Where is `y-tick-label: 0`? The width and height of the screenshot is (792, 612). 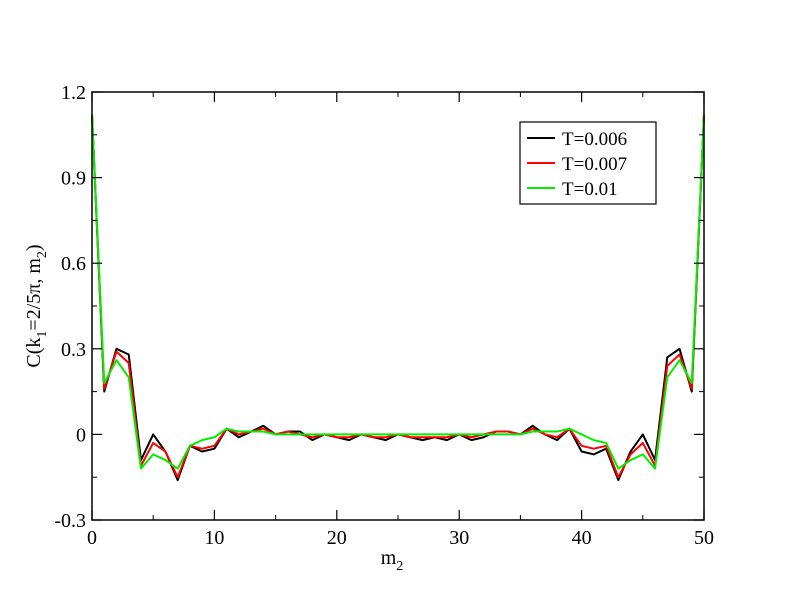
y-tick-label: 0 is located at coordinates (81, 435).